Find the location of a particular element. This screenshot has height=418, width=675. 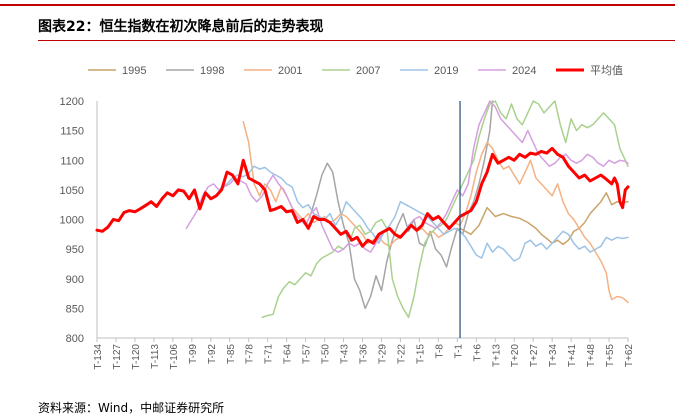

y-tick-label: 1200 is located at coordinates (72, 102).